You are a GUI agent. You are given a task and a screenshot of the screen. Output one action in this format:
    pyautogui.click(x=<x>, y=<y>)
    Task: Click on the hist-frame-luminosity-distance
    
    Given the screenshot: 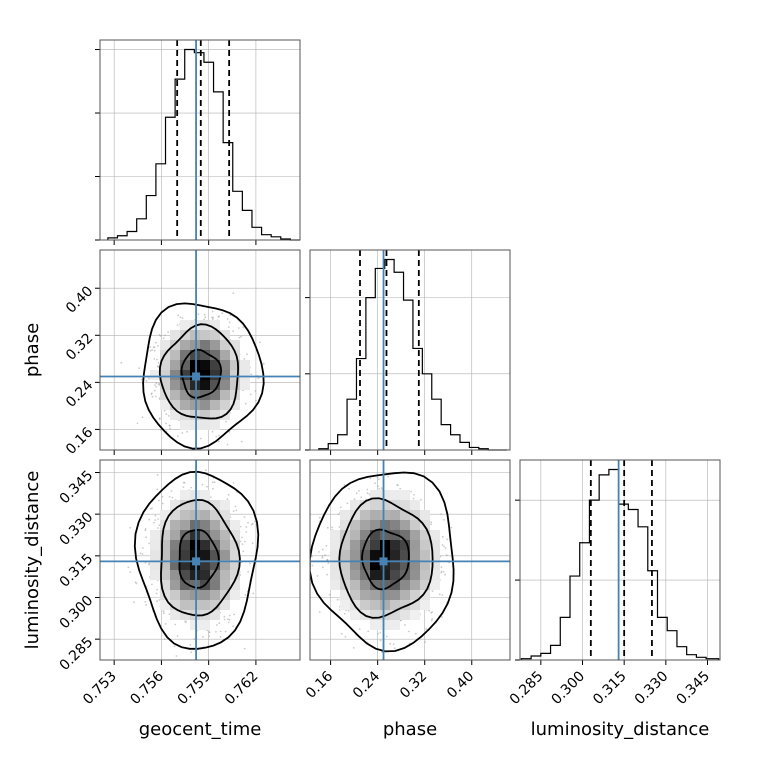 What is the action you would take?
    pyautogui.click(x=620, y=560)
    